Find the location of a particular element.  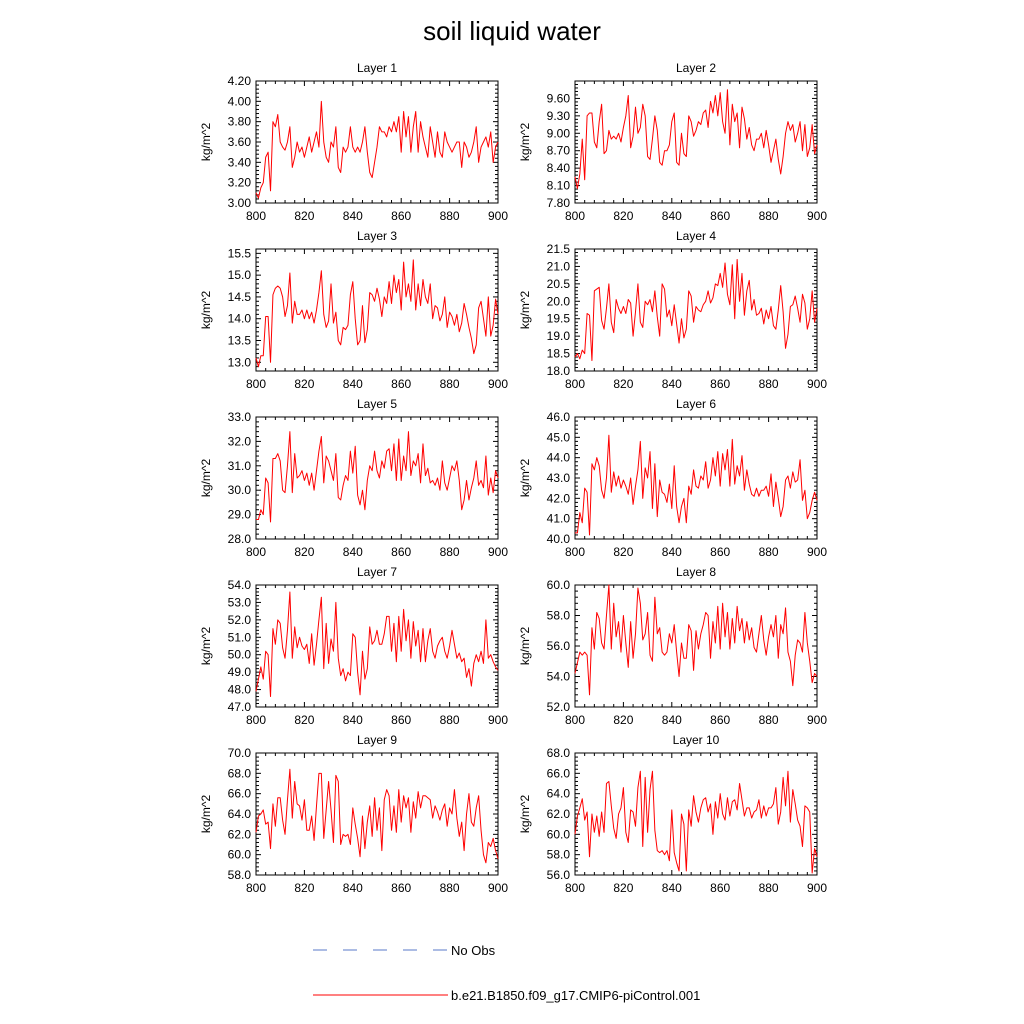

layer-10-xtick-label: 800 is located at coordinates (575, 888).